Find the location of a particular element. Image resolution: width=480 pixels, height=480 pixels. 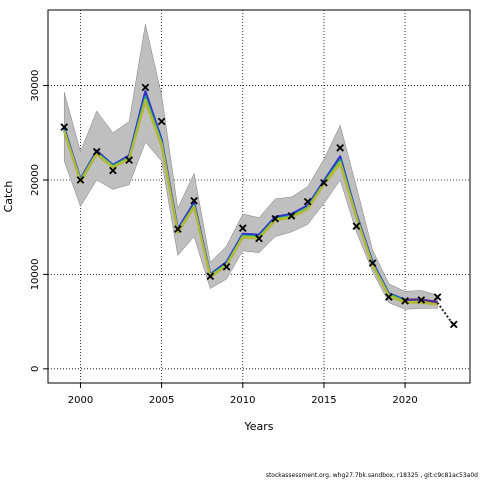

y-tick-label: 30000 is located at coordinates (35, 86).